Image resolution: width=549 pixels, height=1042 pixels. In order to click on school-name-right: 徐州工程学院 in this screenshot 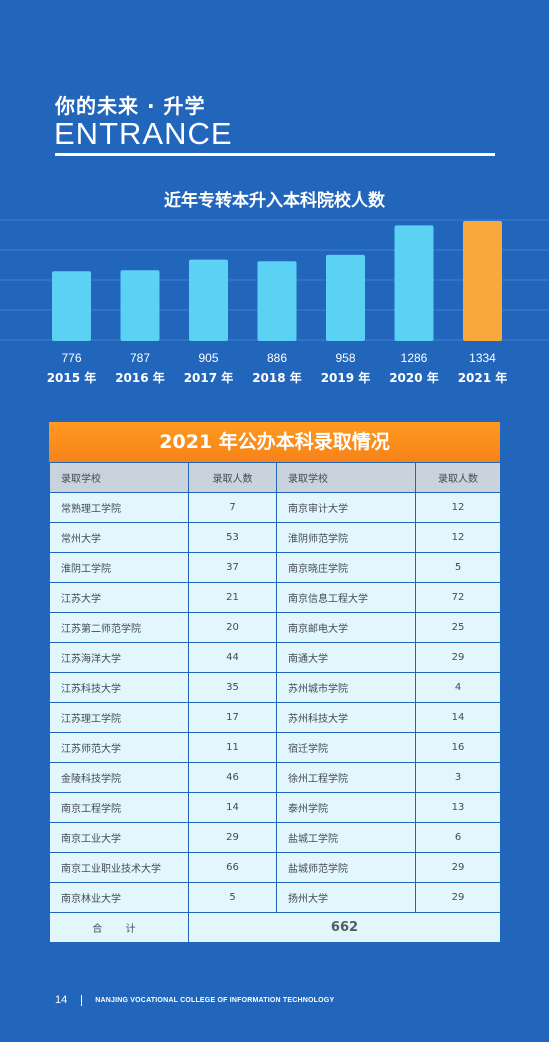, I will do `click(346, 777)`.